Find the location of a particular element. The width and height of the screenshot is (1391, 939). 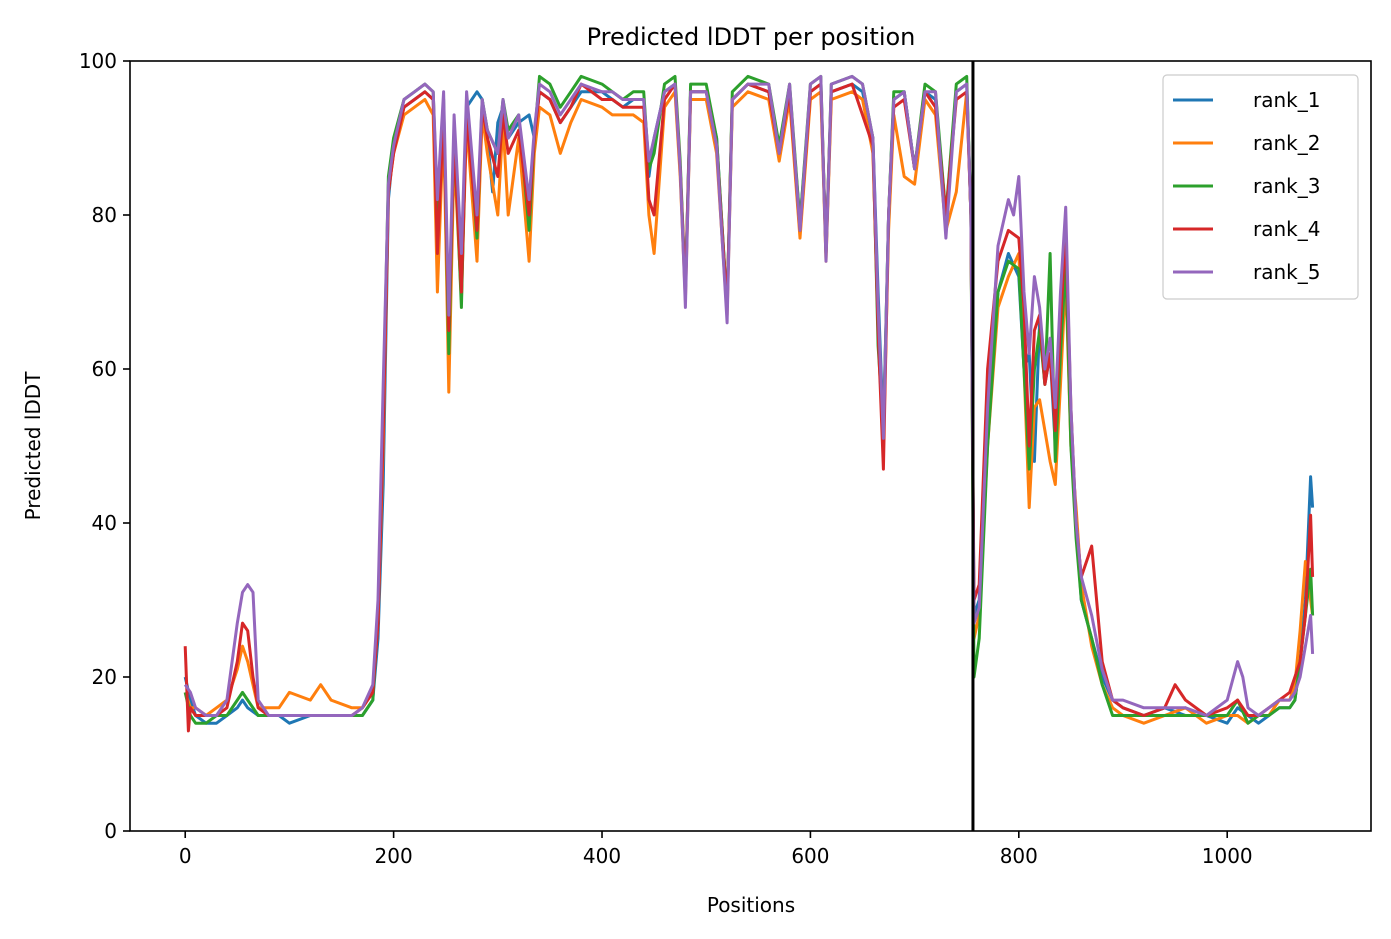

legend-item-rank-2: rank_2 is located at coordinates (1246, 143).